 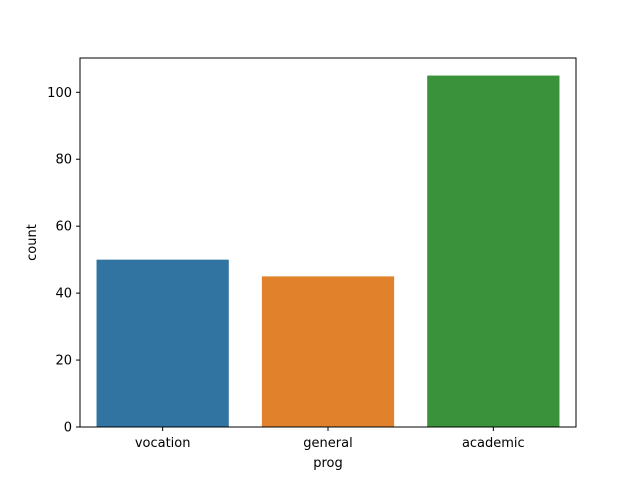 I want to click on y-tick-label: 0, so click(x=68, y=428).